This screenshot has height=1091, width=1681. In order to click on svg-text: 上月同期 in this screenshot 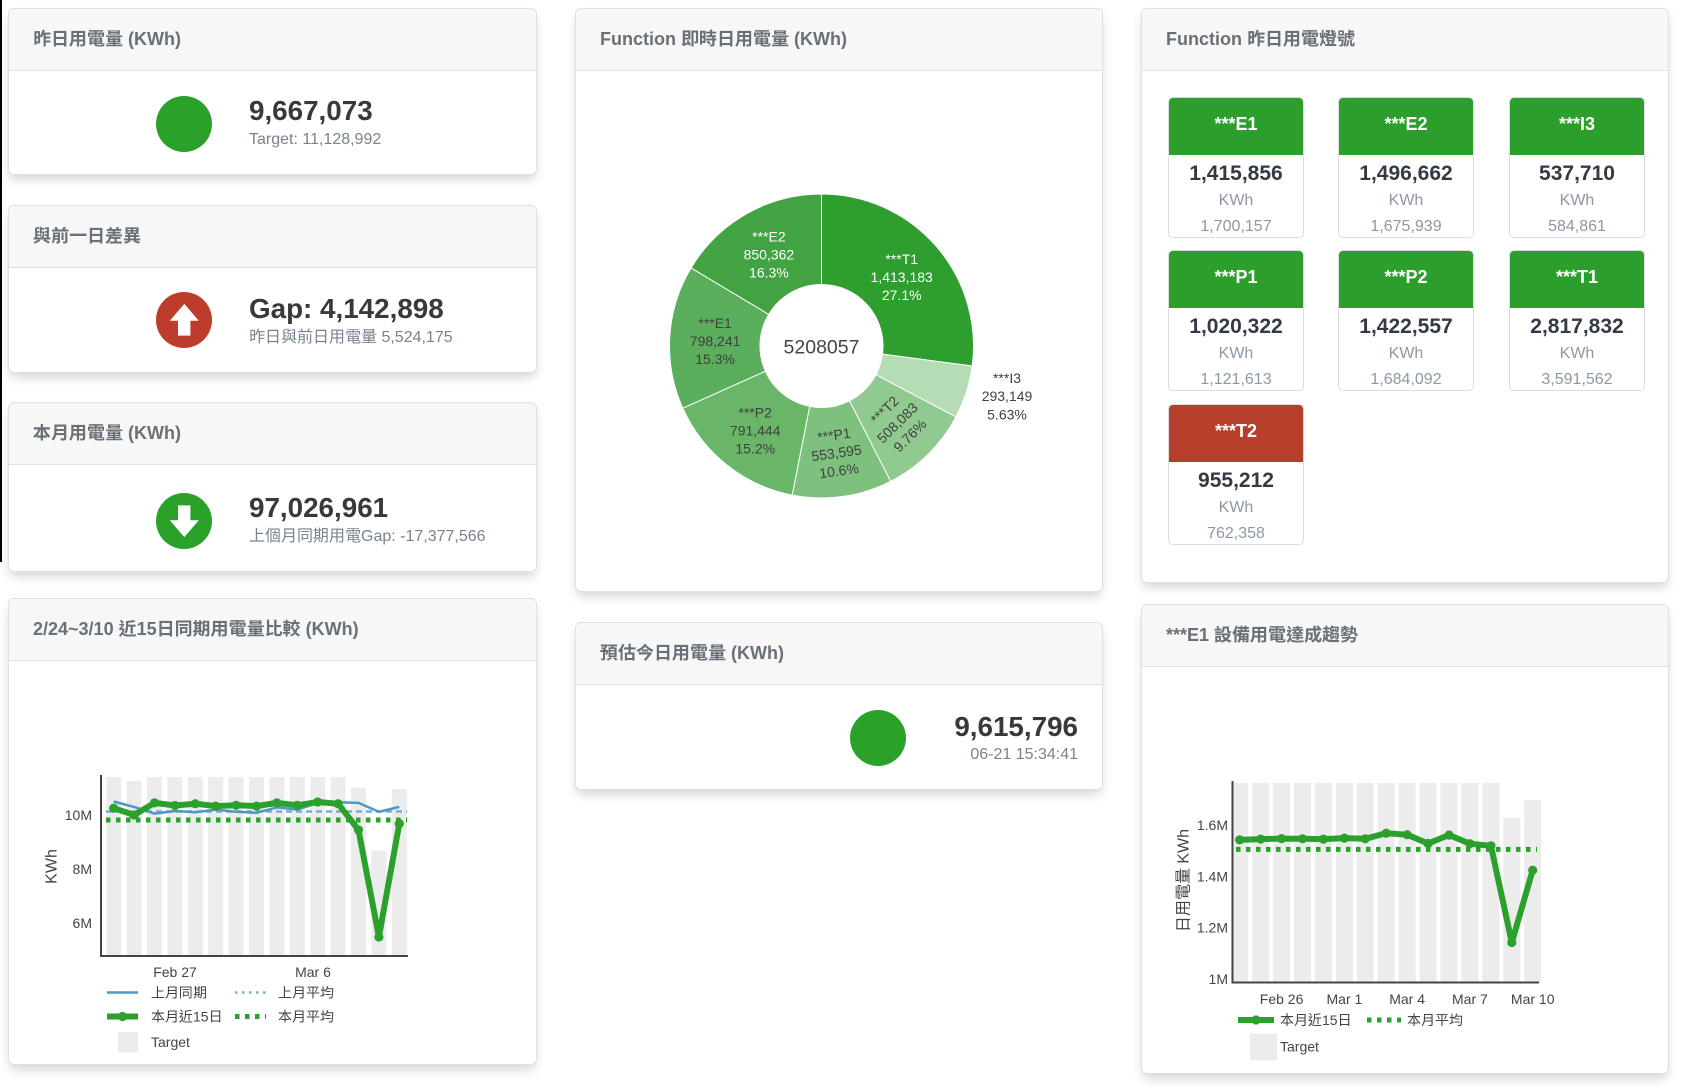, I will do `click(179, 993)`.